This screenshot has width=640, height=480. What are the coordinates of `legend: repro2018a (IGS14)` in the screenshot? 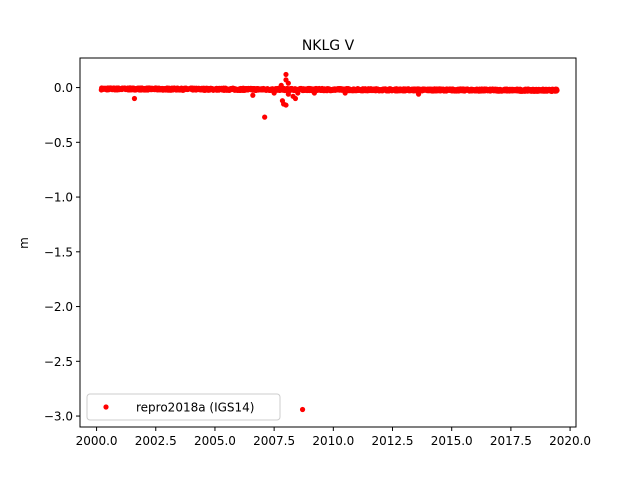 It's located at (183, 407).